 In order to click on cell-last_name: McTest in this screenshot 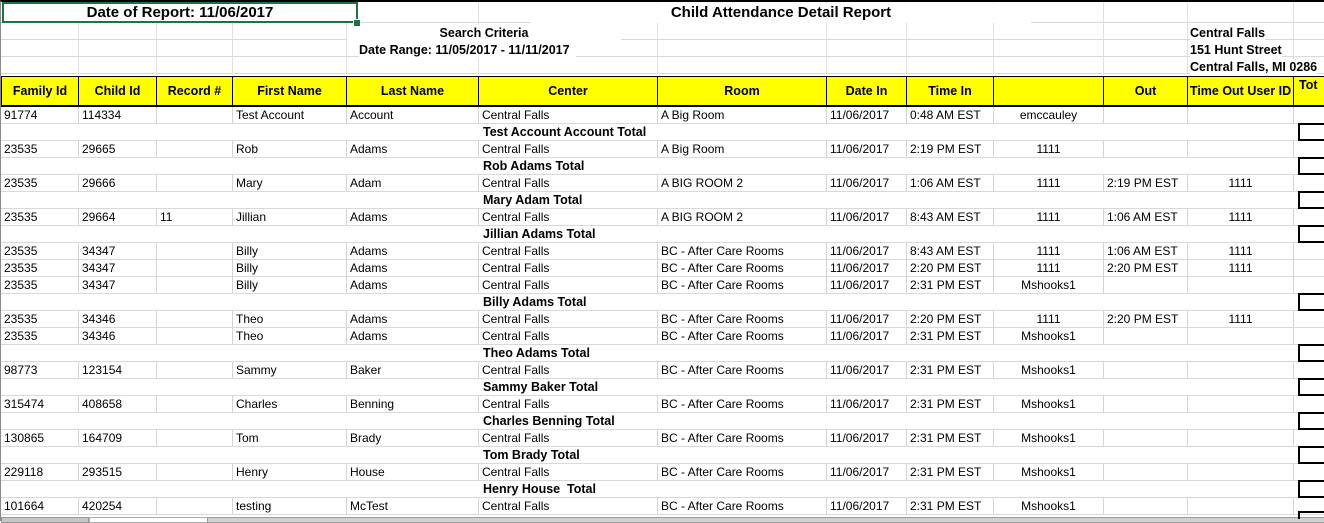, I will do `click(413, 506)`.